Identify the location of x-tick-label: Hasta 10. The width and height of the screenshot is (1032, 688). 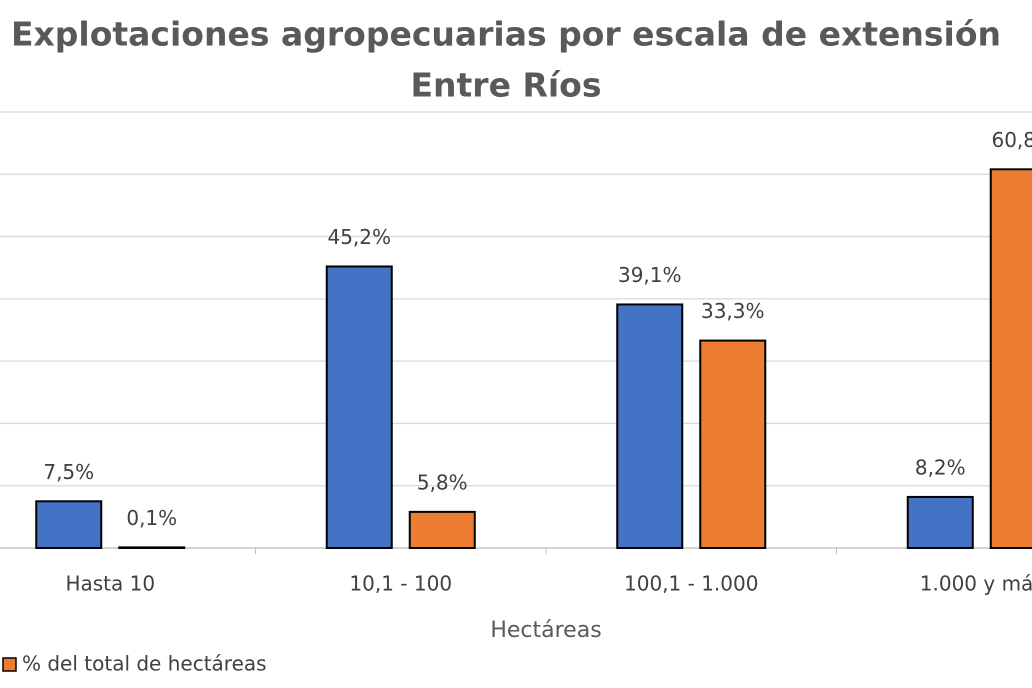
(110, 584).